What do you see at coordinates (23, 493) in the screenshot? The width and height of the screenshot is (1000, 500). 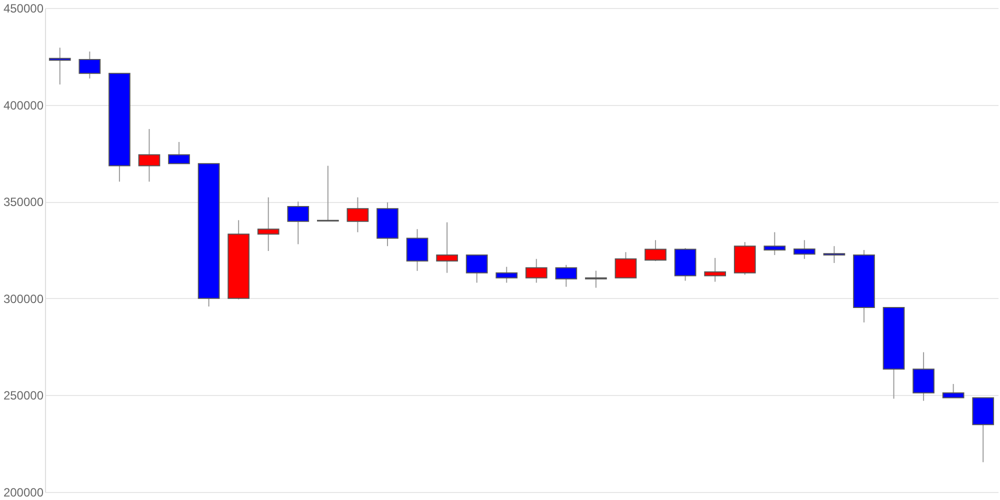 I see `y-tick-label: 200000` at bounding box center [23, 493].